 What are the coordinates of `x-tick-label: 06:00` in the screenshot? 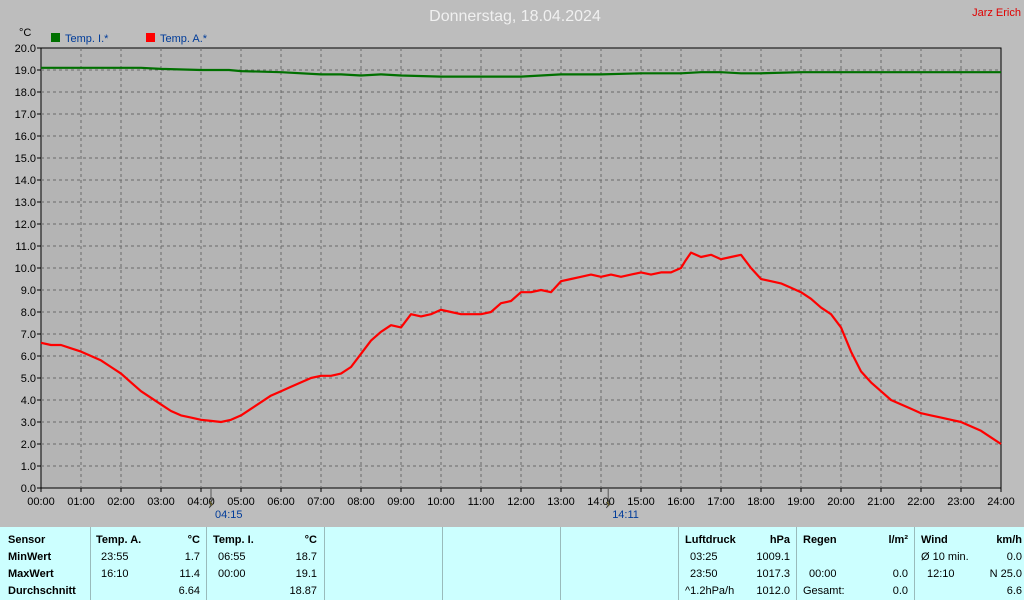 It's located at (281, 502).